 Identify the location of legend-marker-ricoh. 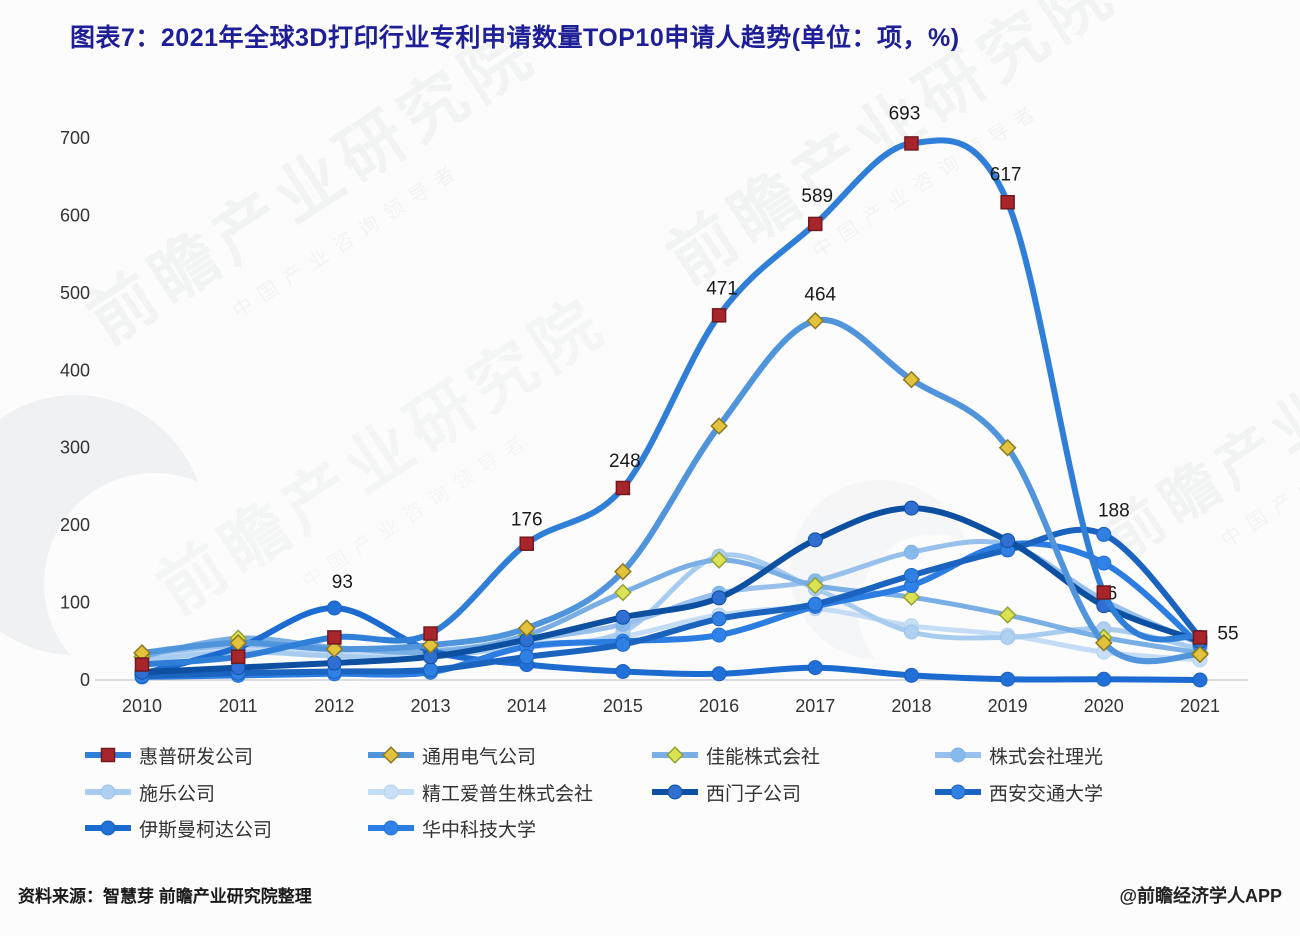
(958, 755).